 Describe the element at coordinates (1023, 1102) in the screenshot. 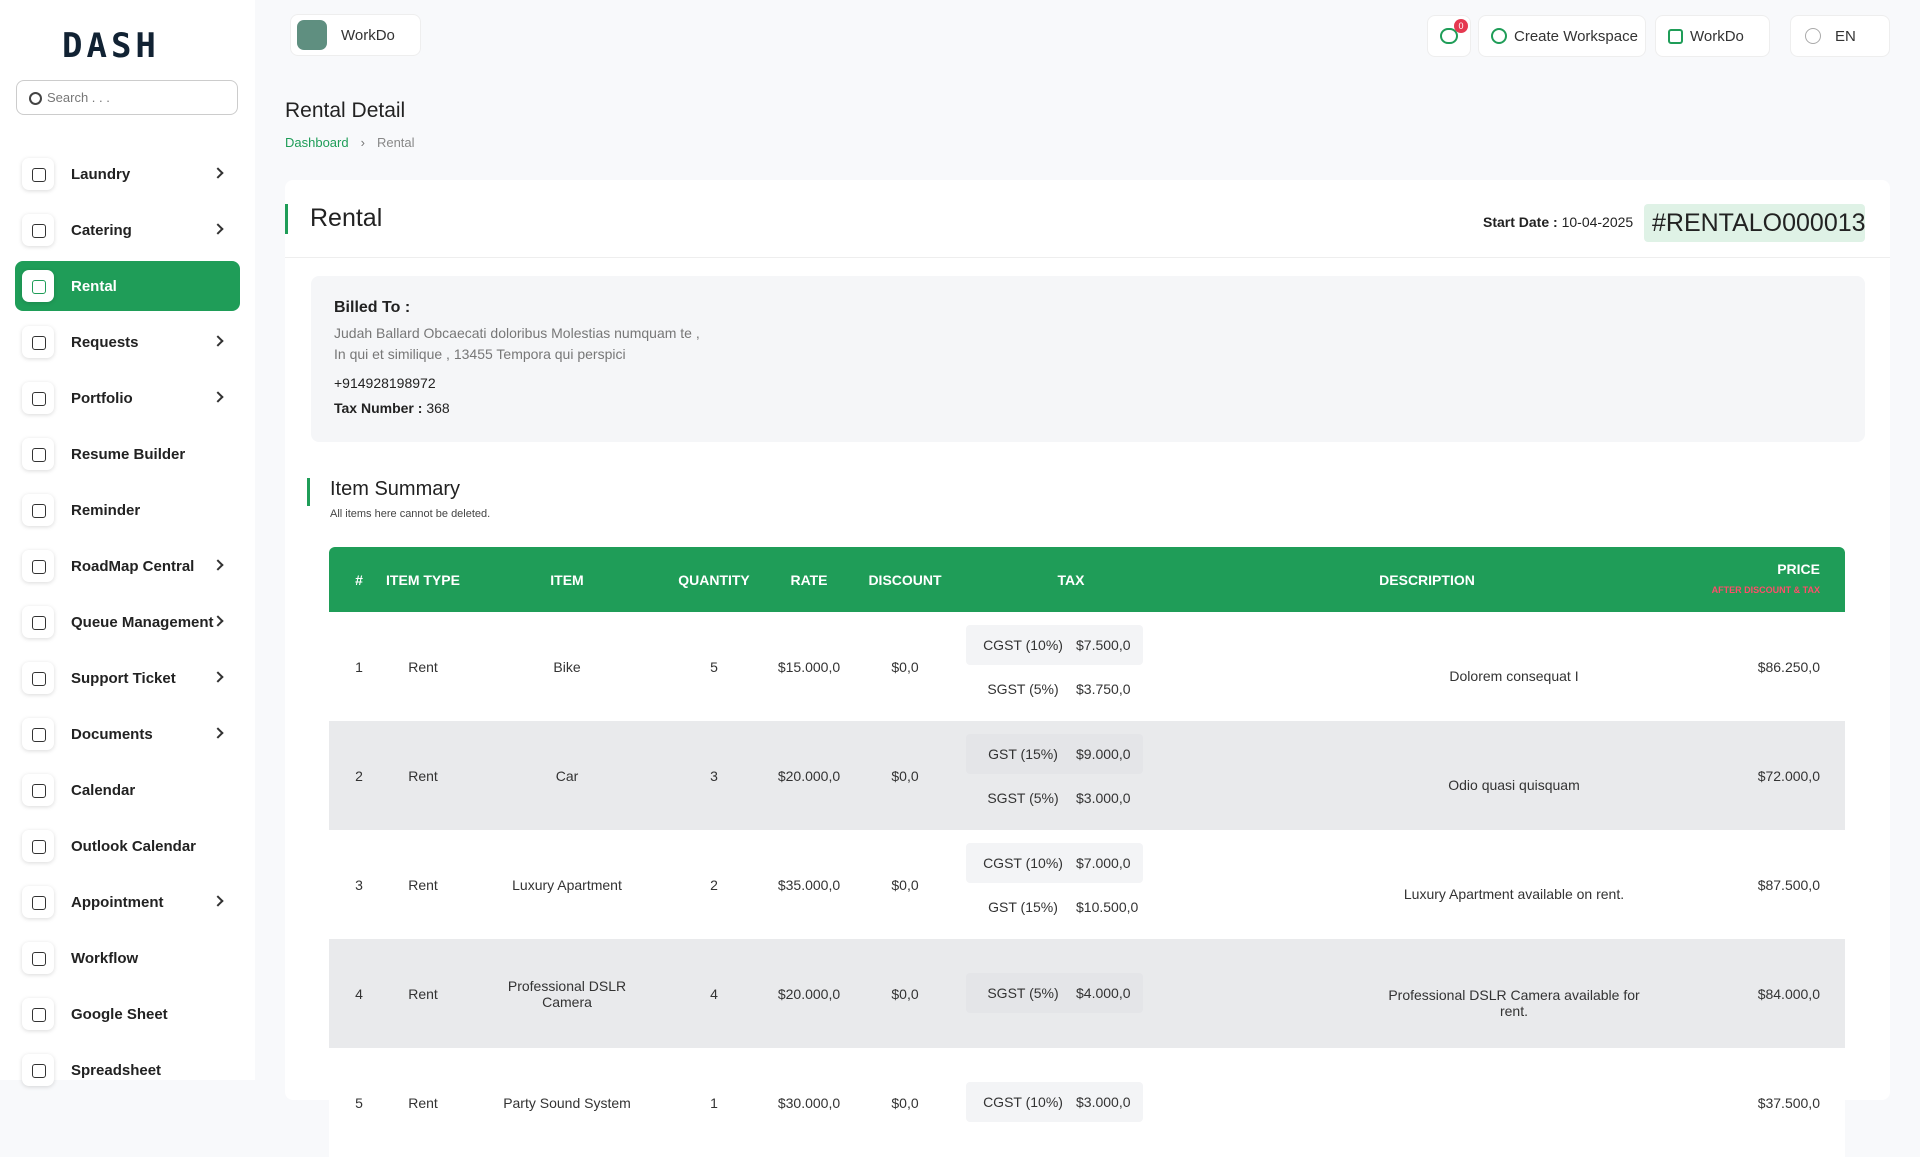

I see `tax-name: CGST (10%)` at that location.